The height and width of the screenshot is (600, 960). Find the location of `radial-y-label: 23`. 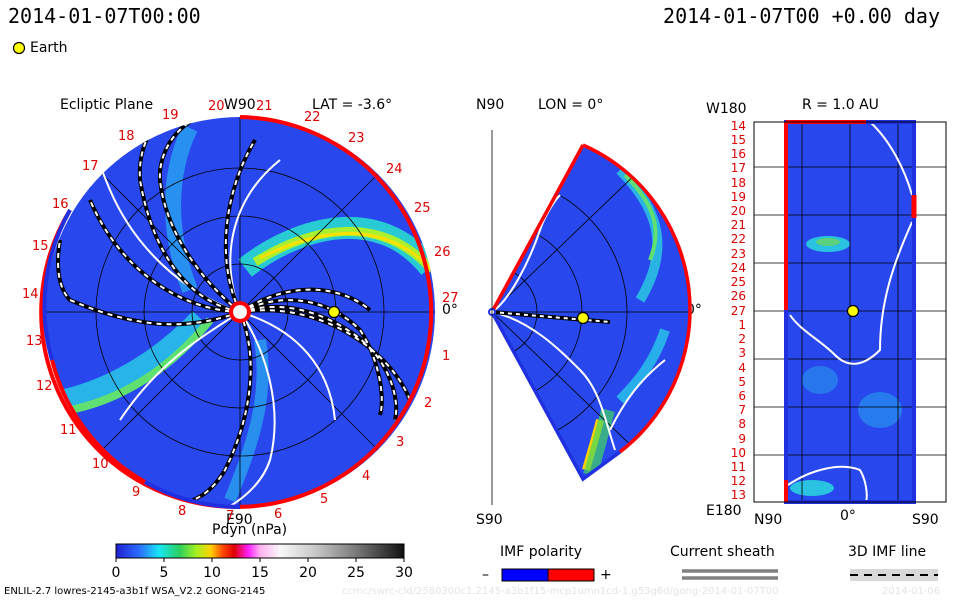

radial-y-label: 23 is located at coordinates (738, 254).